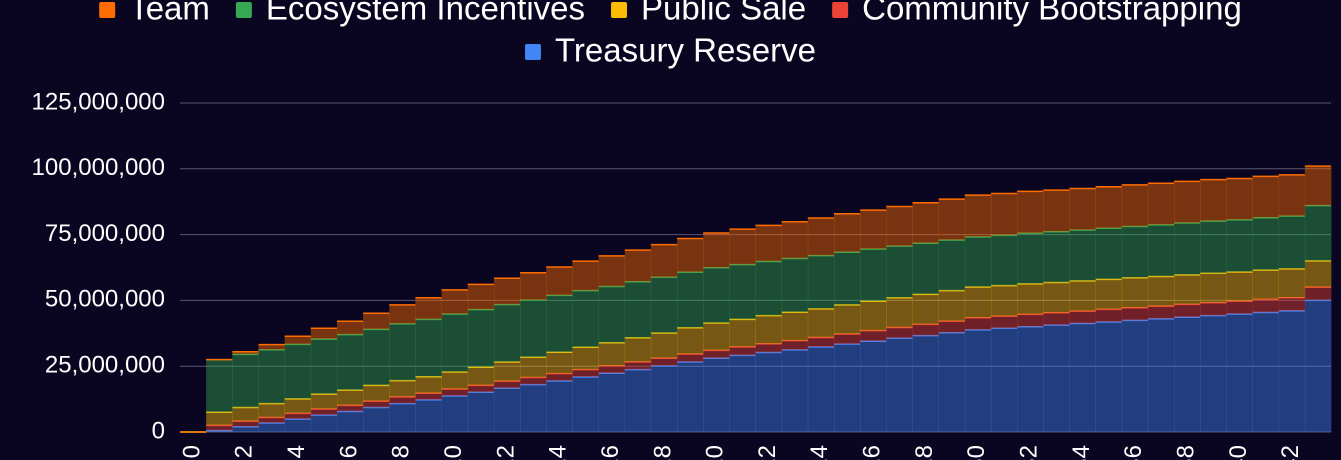 Image resolution: width=1341 pixels, height=460 pixels. Describe the element at coordinates (98, 167) in the screenshot. I see `y-tick-label: 100,000,000` at that location.